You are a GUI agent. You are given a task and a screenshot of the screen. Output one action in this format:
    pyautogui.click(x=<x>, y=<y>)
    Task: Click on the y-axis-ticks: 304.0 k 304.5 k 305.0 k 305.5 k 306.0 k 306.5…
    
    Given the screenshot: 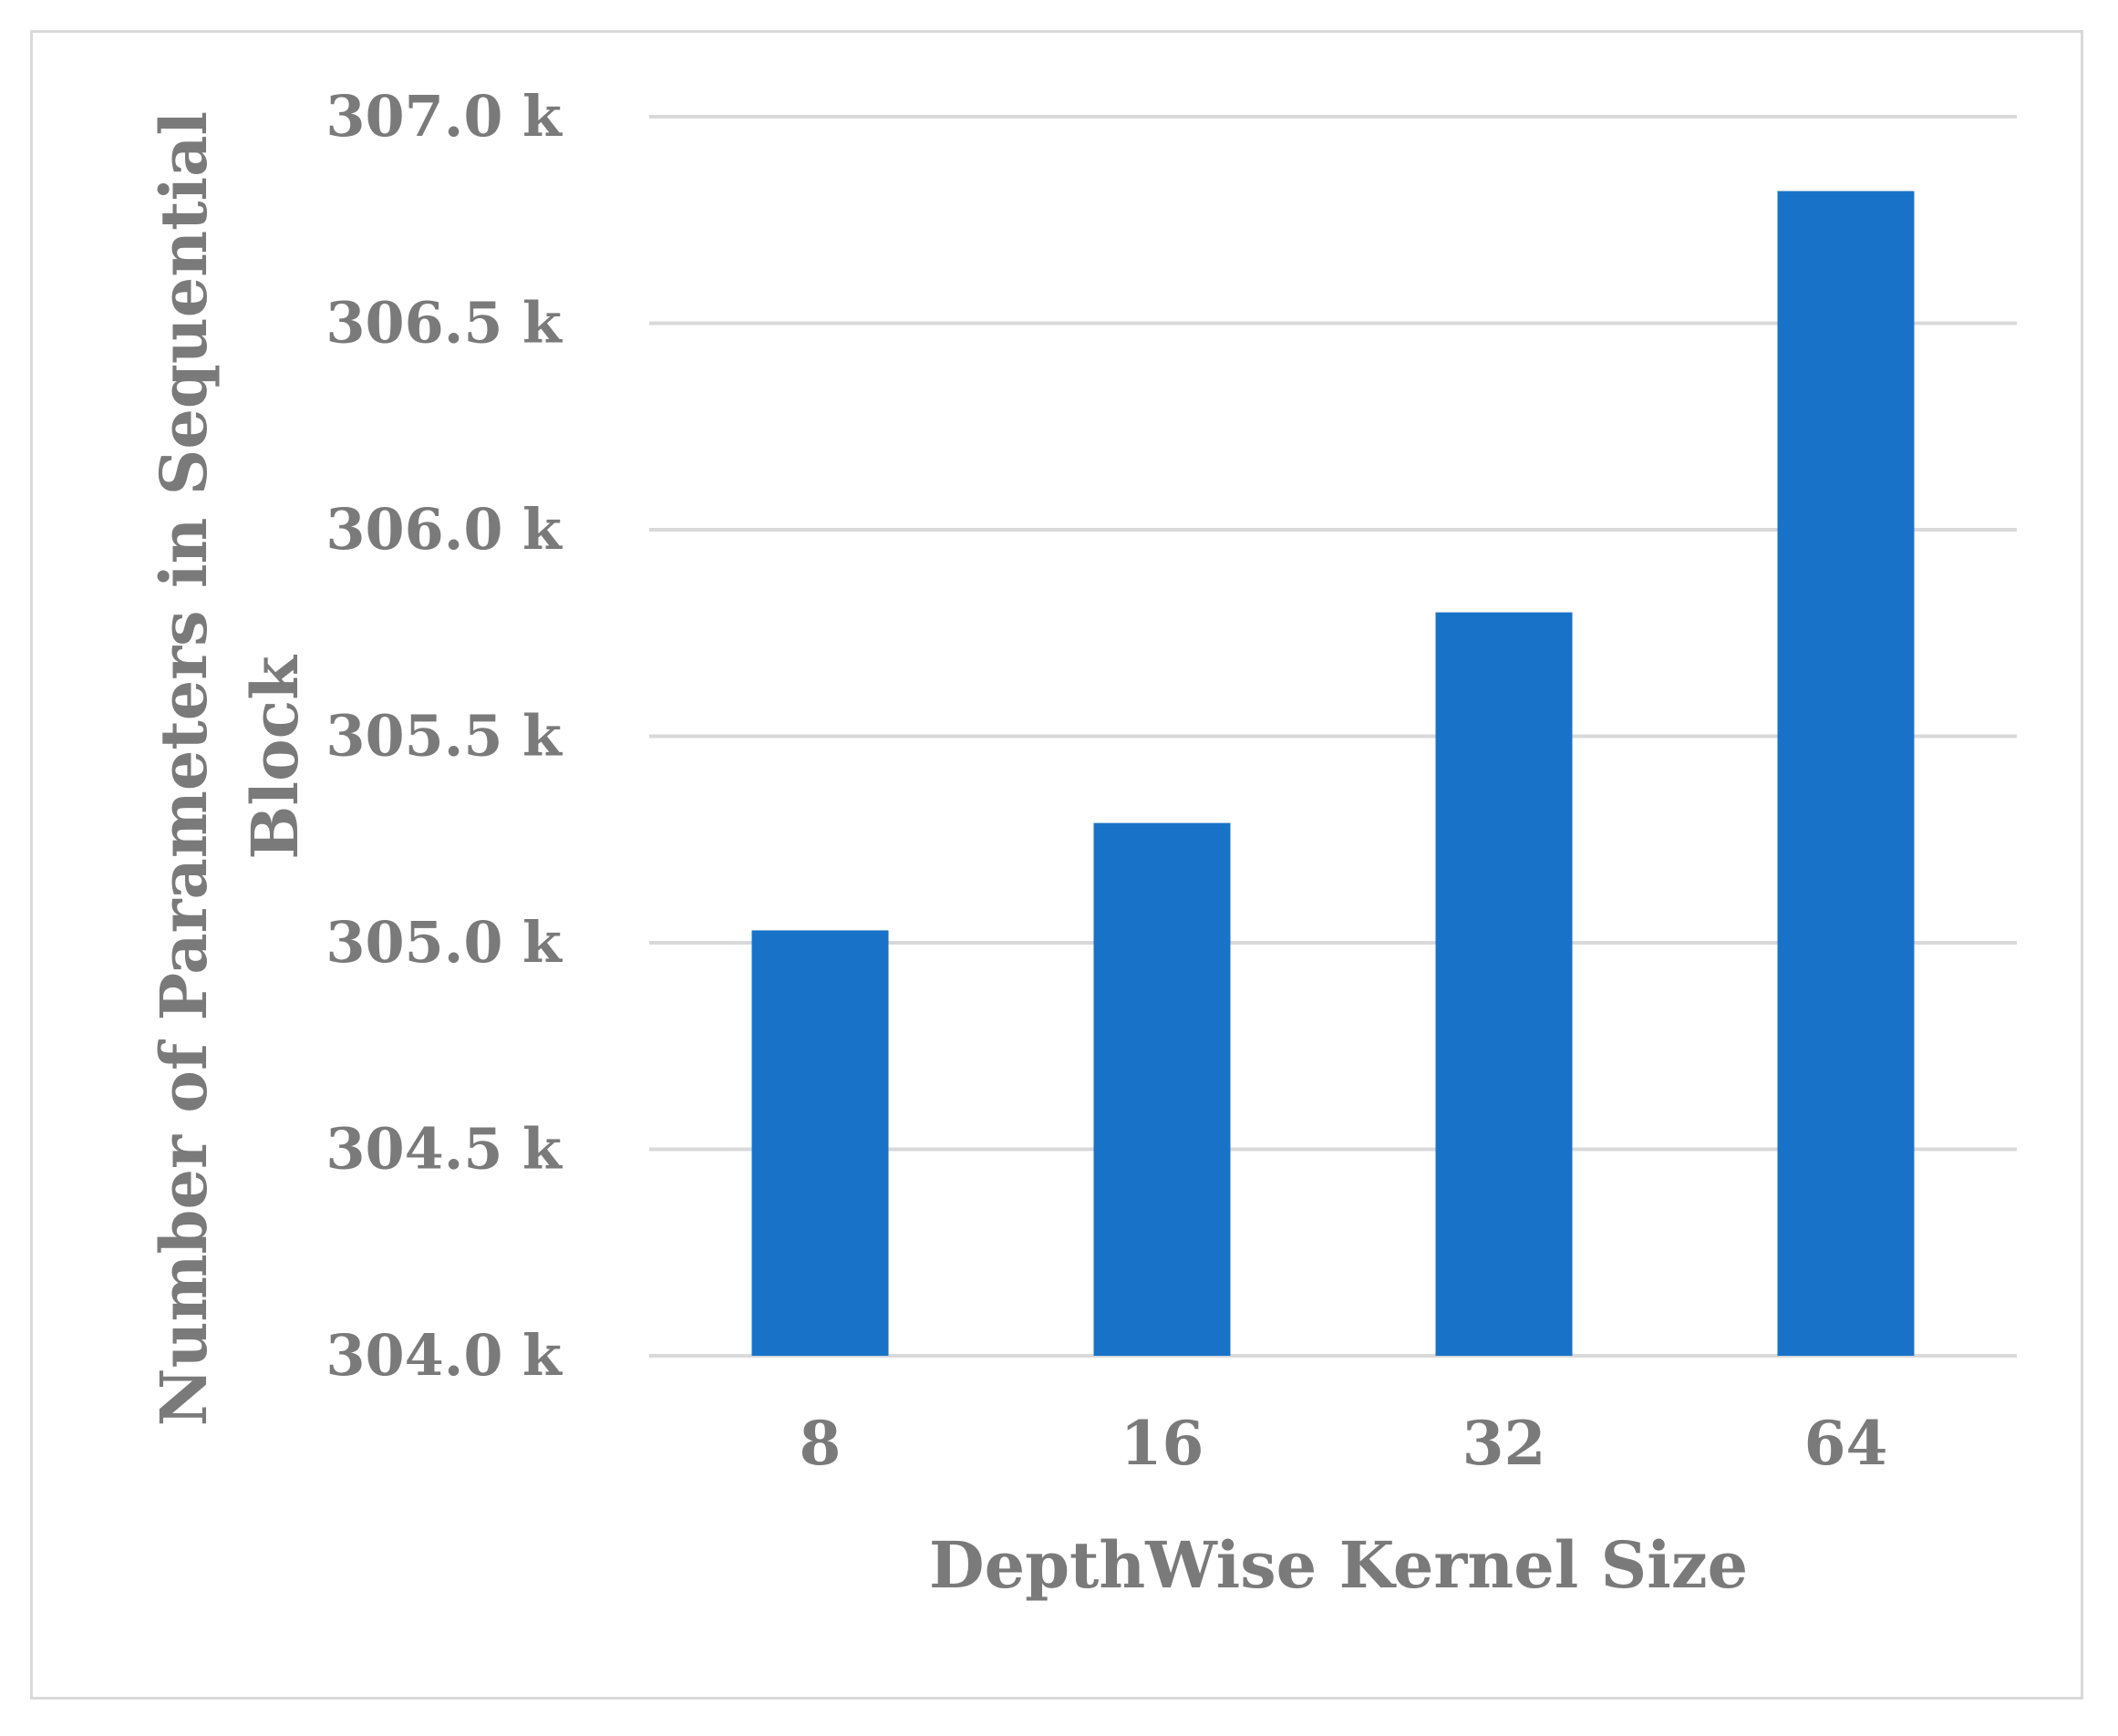 What is the action you would take?
    pyautogui.click(x=444, y=736)
    